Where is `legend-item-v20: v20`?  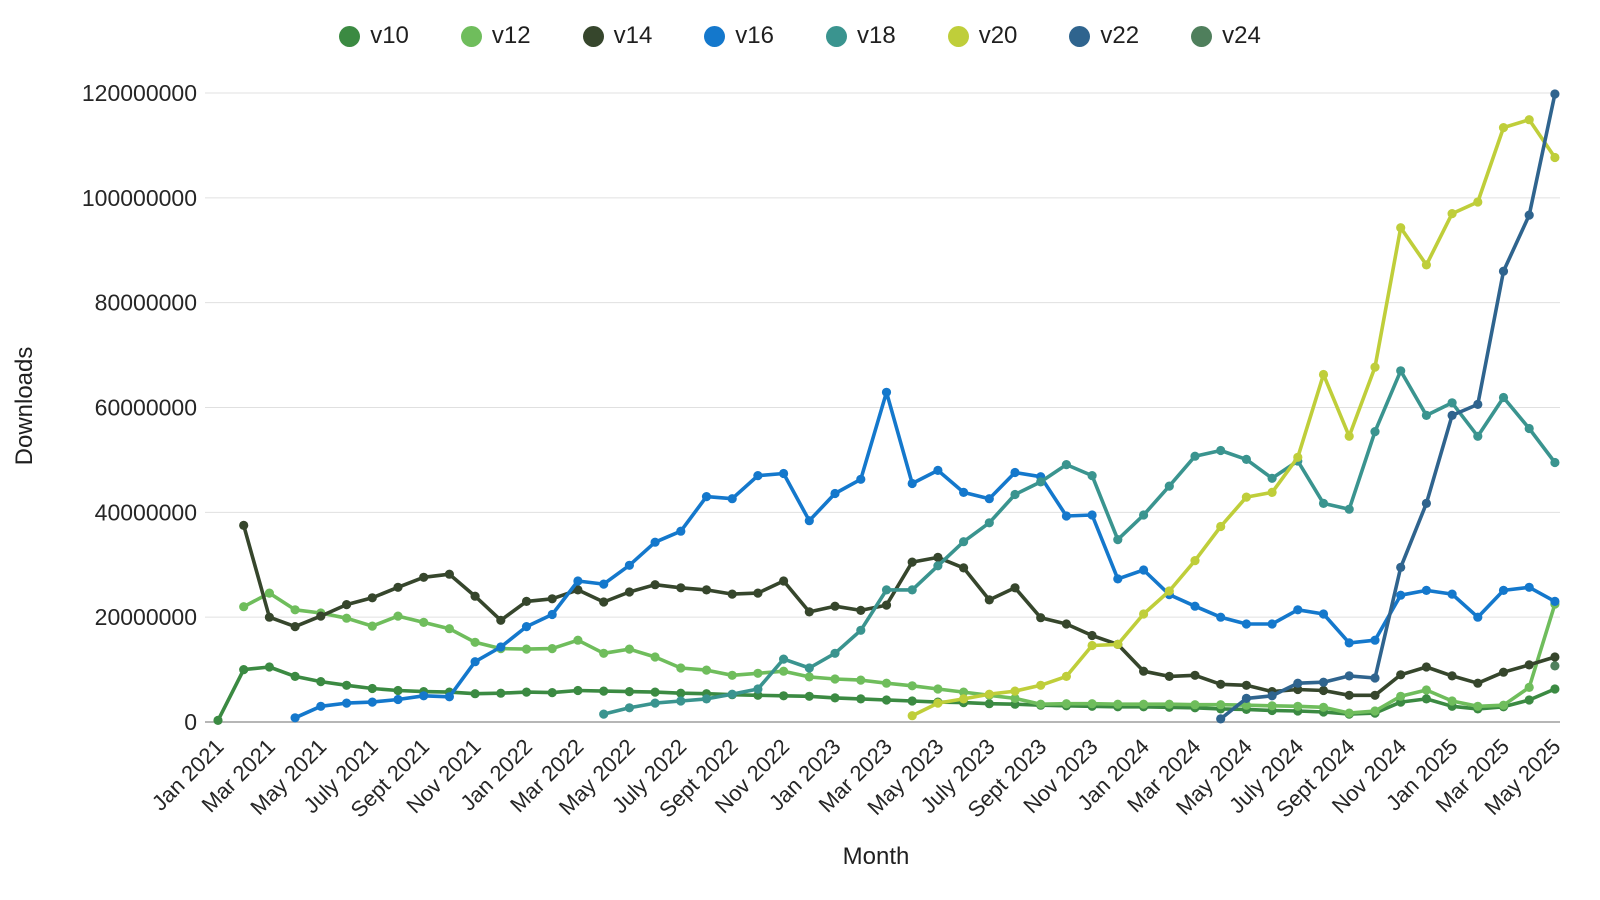
legend-item-v20: v20 is located at coordinates (982, 36).